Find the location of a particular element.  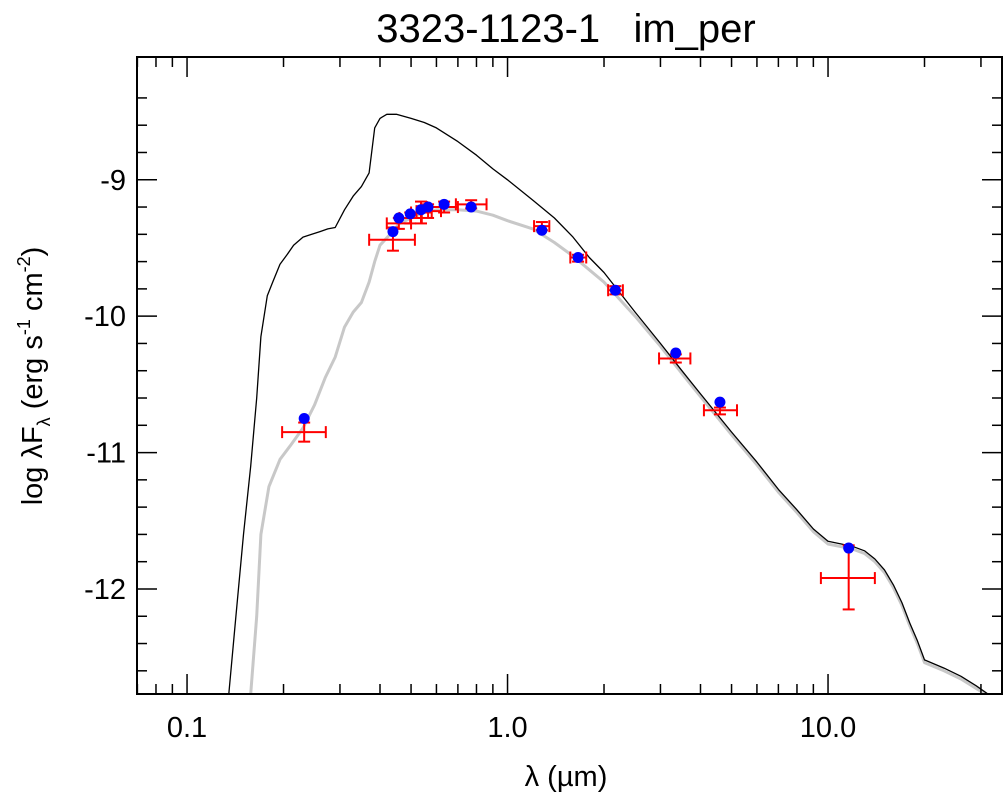

x-tick-label: 1.0 is located at coordinates (507, 728).